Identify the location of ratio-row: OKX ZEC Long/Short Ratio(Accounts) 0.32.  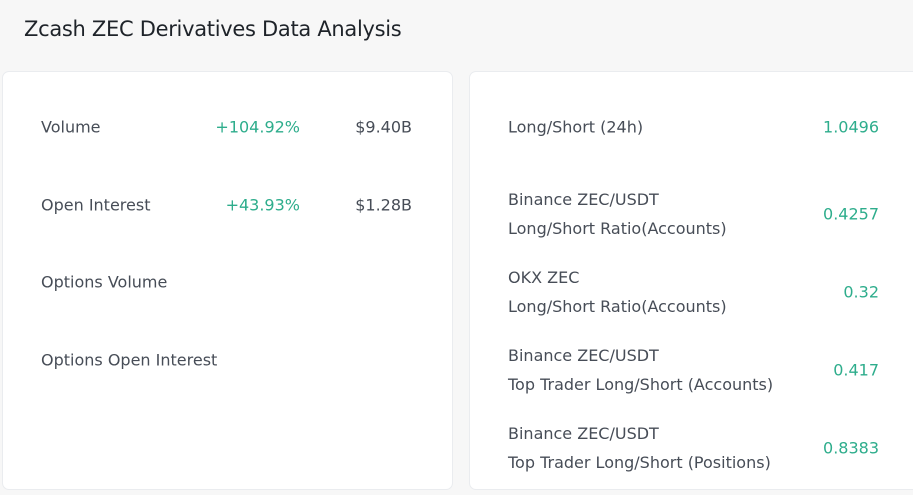
(691, 292).